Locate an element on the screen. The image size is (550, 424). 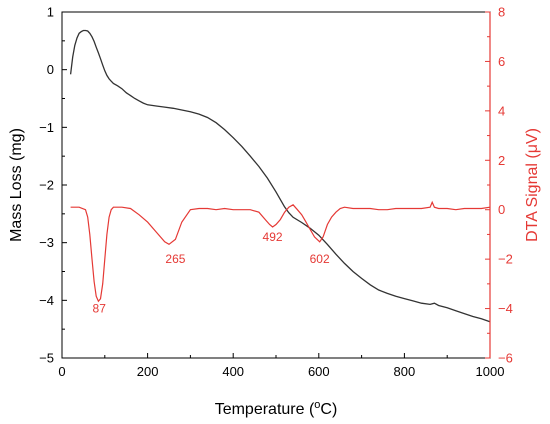
left-y-axis-label: Mass Loss (mg) is located at coordinates (16, 185).